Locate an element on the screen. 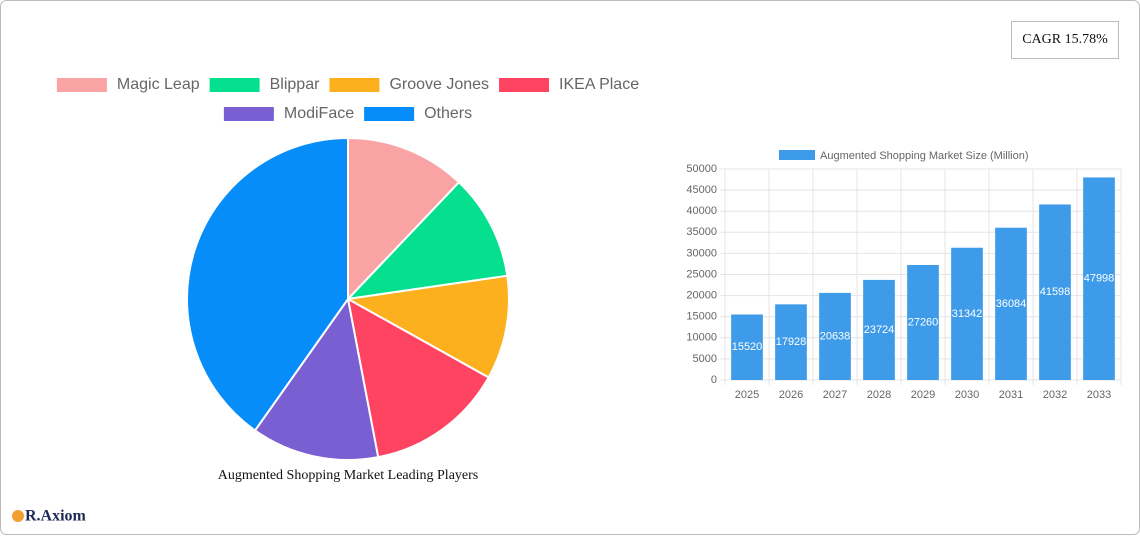 Image resolution: width=1140 pixels, height=540 pixels. legend-label: ModiFace is located at coordinates (319, 113).